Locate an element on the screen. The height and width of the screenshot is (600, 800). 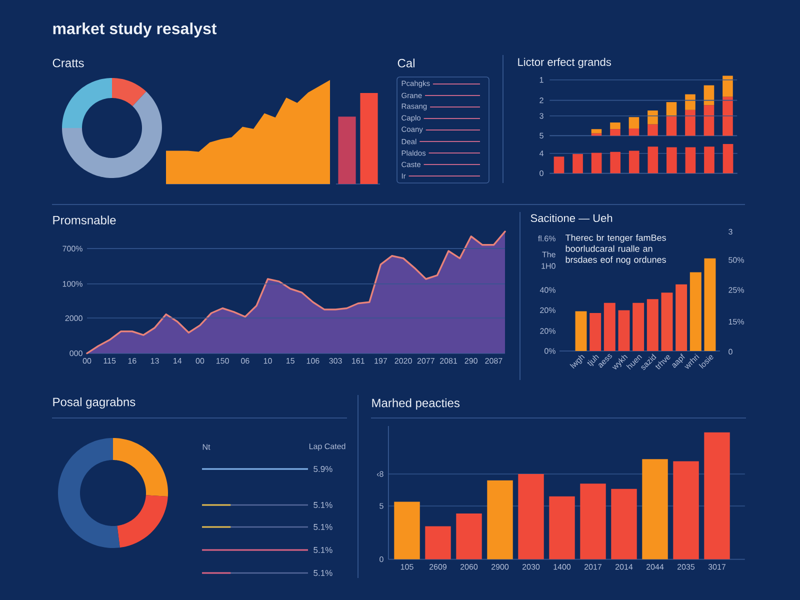
x-tick-label: 2081 is located at coordinates (449, 361).